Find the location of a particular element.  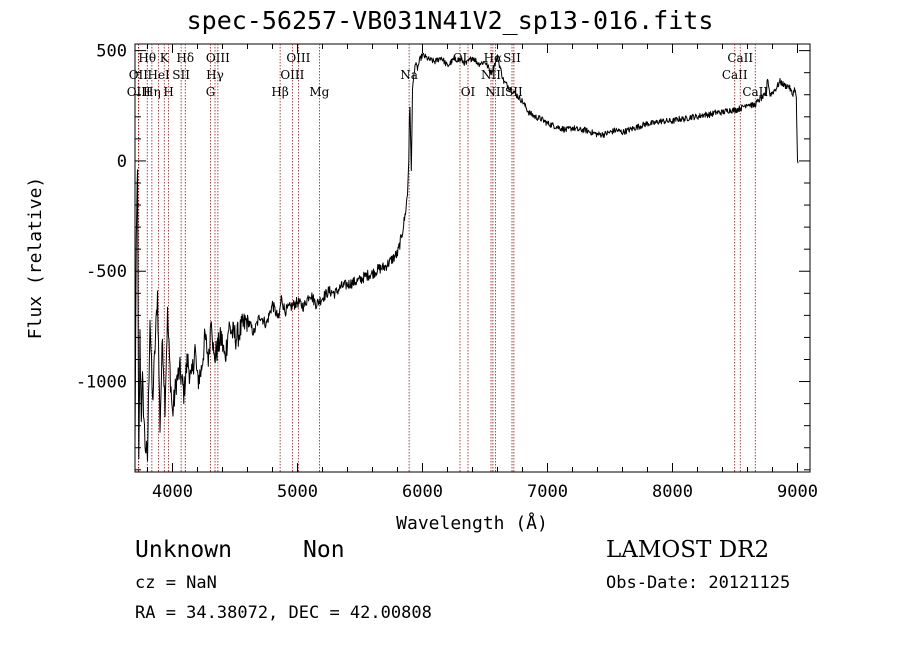

x-axis-label: Wavelength (Å) is located at coordinates (472, 523).